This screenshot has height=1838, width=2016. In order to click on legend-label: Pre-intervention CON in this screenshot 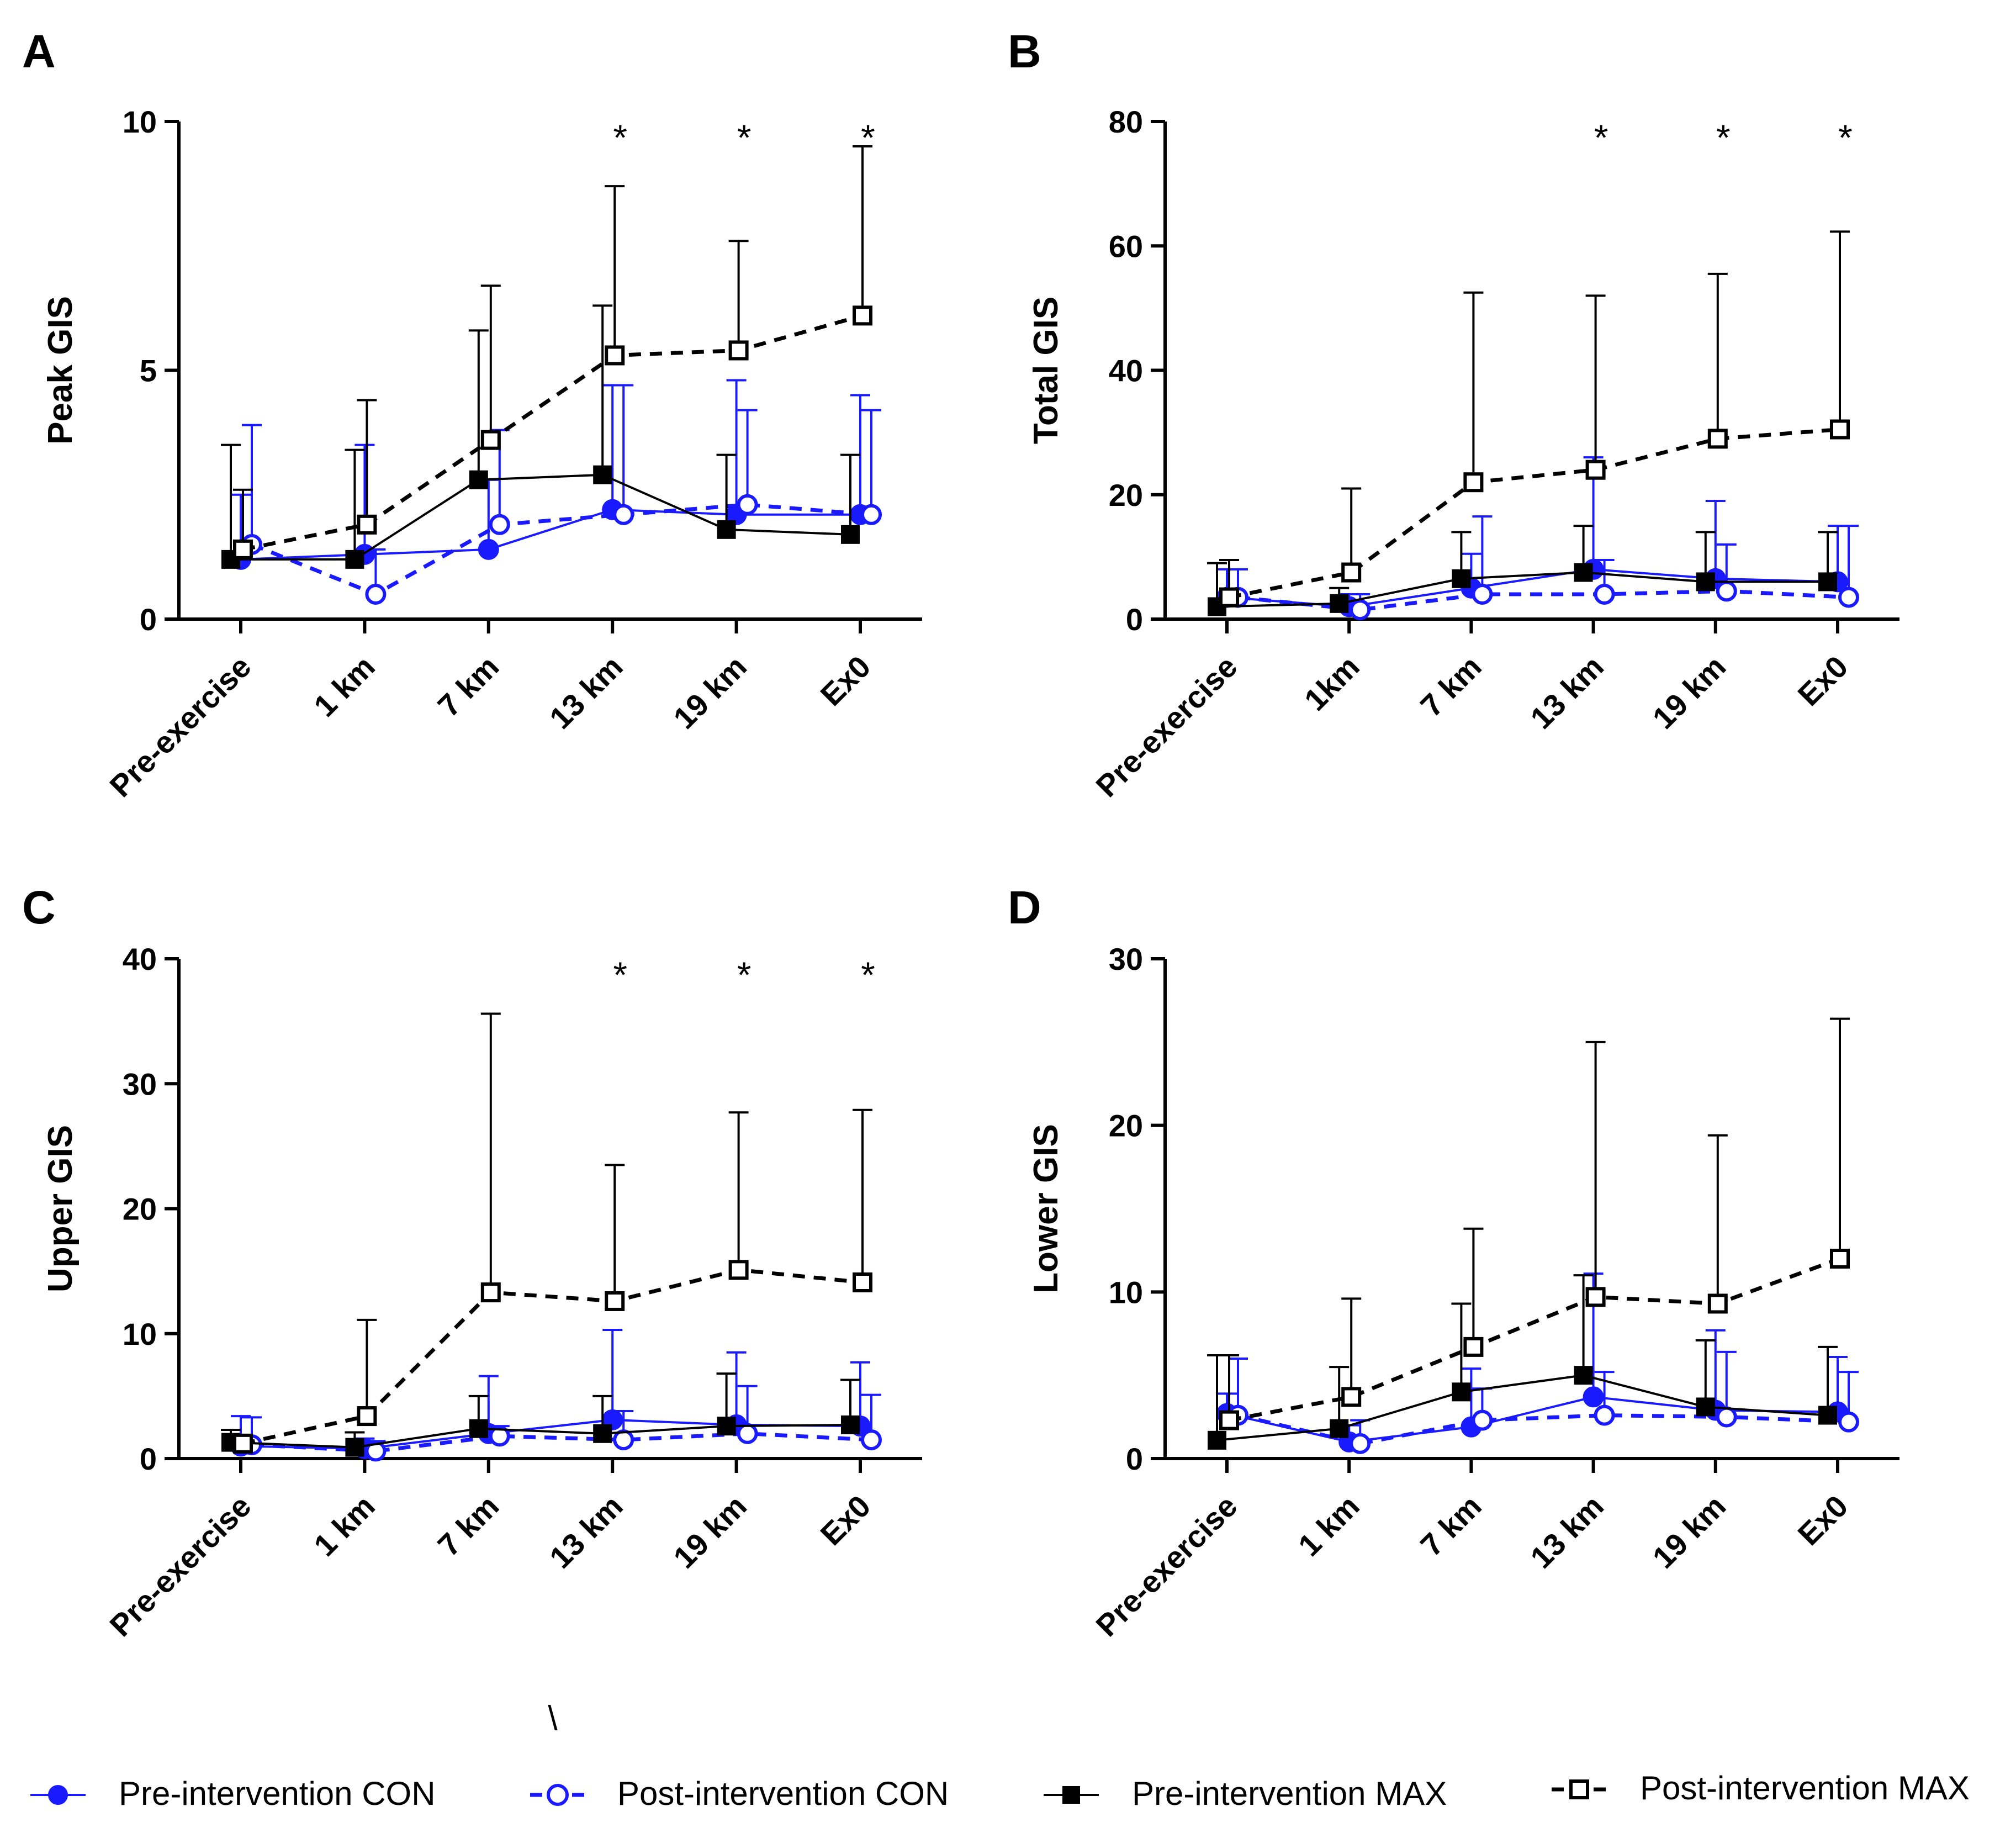, I will do `click(277, 1793)`.